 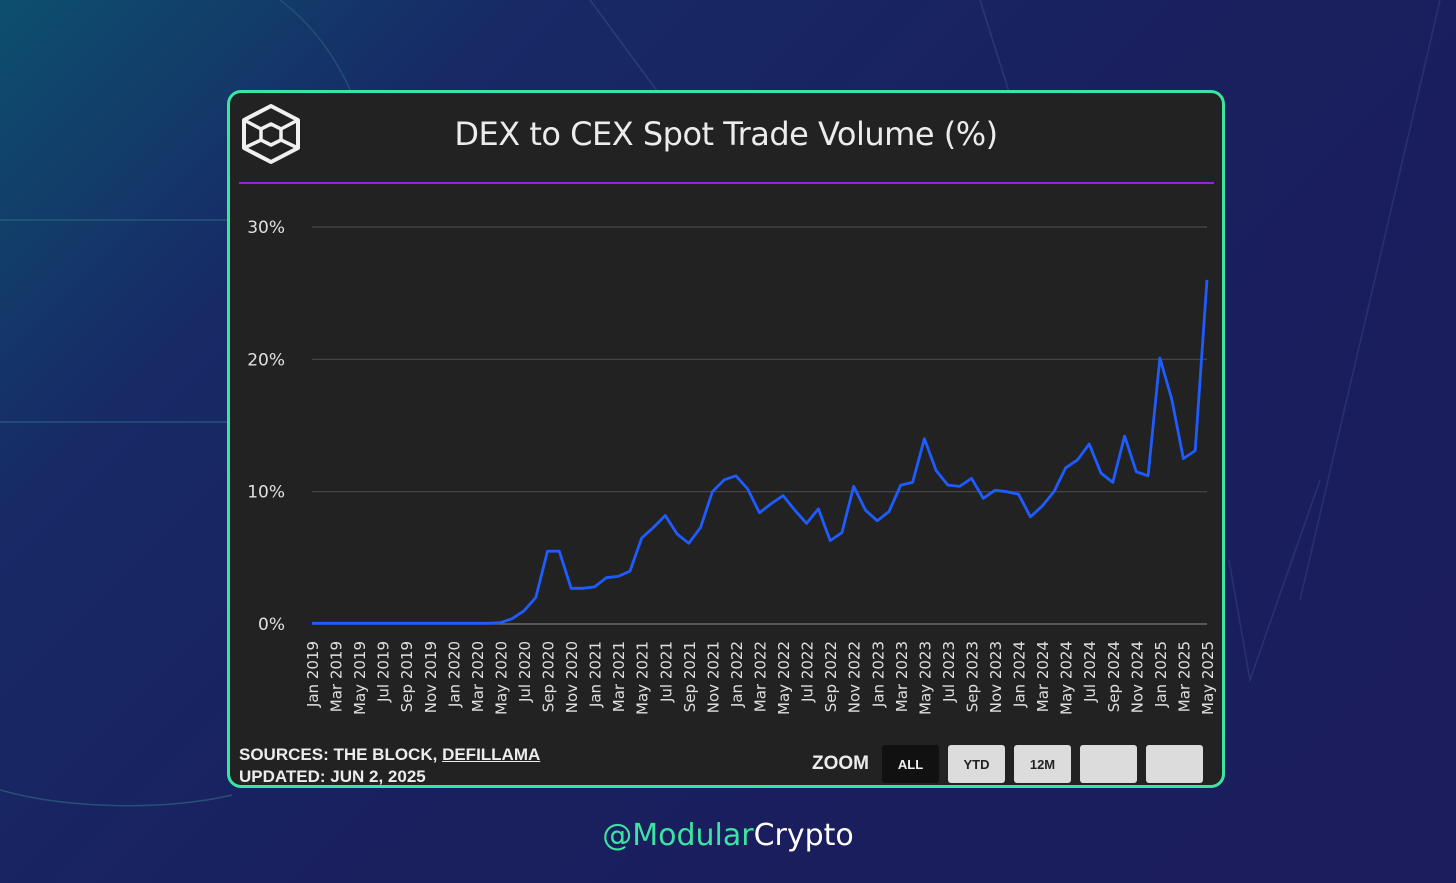 I want to click on x-tick-label: Mar 2019, so click(x=337, y=676).